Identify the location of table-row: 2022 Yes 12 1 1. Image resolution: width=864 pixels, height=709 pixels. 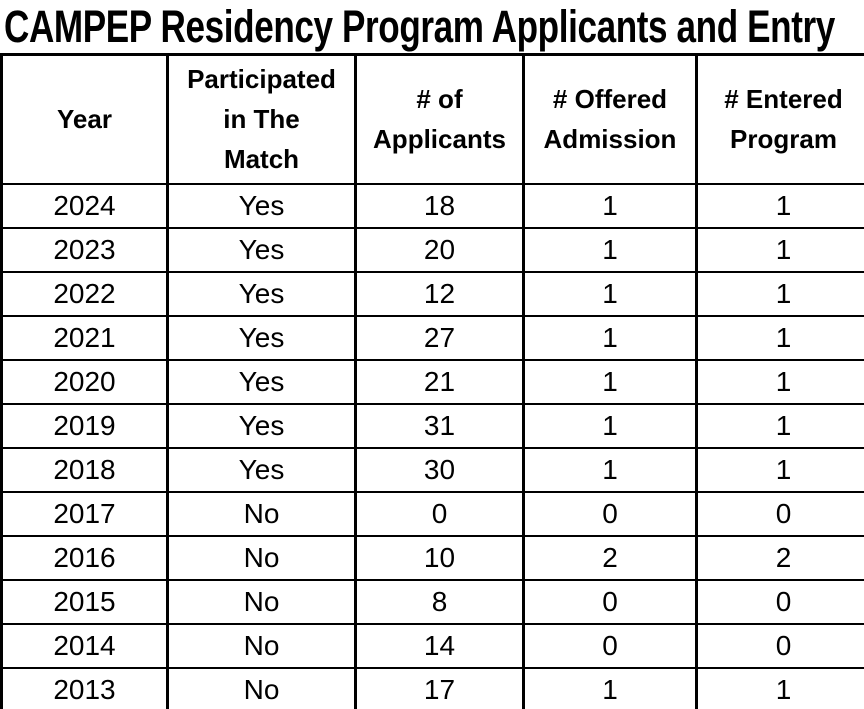
(432, 293).